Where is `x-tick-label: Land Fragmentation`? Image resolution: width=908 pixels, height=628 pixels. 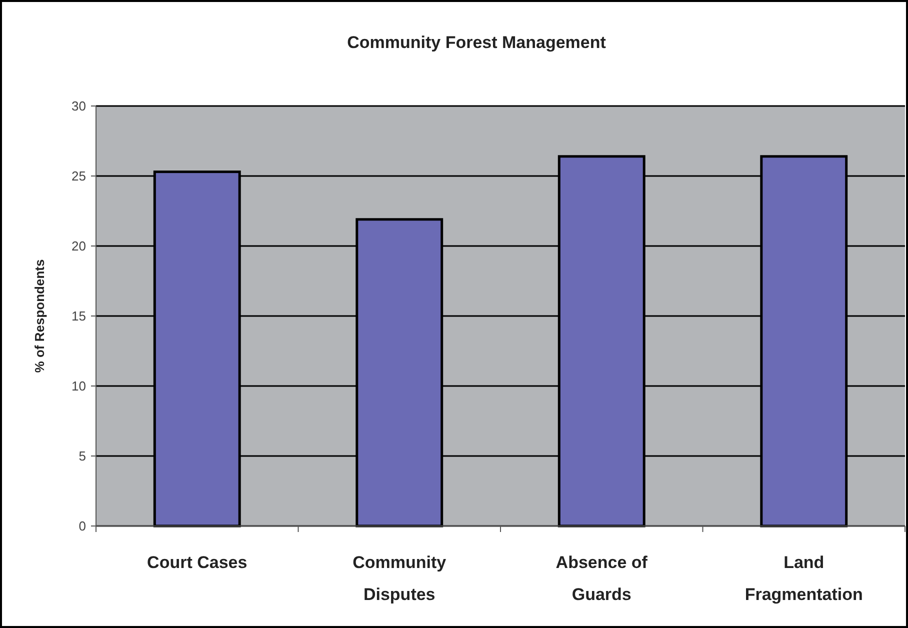 x-tick-label: Land Fragmentation is located at coordinates (803, 578).